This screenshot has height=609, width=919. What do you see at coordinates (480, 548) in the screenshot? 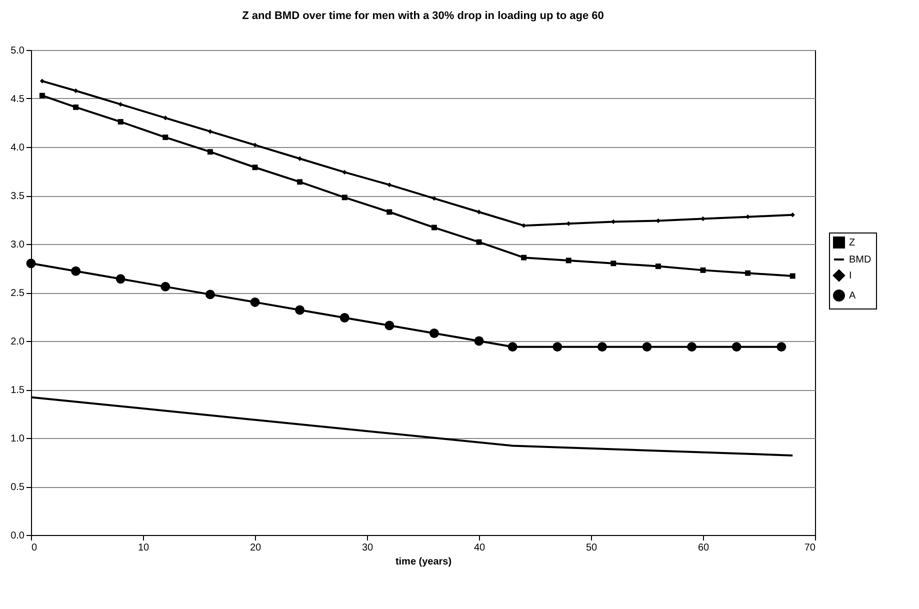
I see `x-tick-label: 40` at bounding box center [480, 548].